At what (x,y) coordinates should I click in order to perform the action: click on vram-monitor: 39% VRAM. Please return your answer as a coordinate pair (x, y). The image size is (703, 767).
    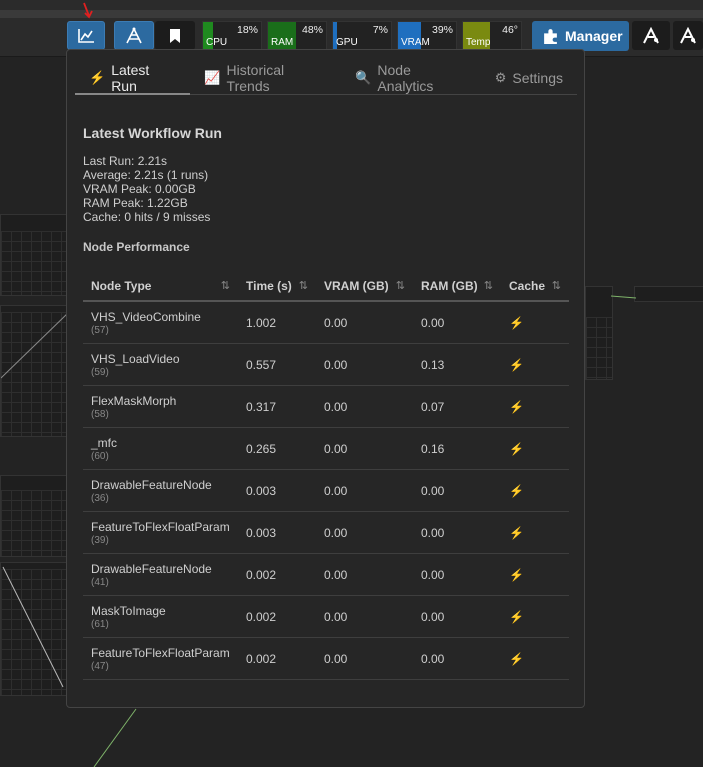
    Looking at the image, I should click on (427, 35).